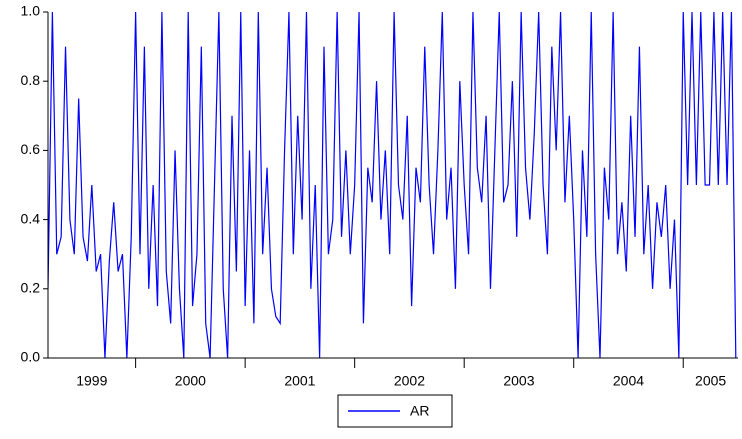 The height and width of the screenshot is (439, 742). I want to click on x-tick-label: 2004, so click(628, 381).